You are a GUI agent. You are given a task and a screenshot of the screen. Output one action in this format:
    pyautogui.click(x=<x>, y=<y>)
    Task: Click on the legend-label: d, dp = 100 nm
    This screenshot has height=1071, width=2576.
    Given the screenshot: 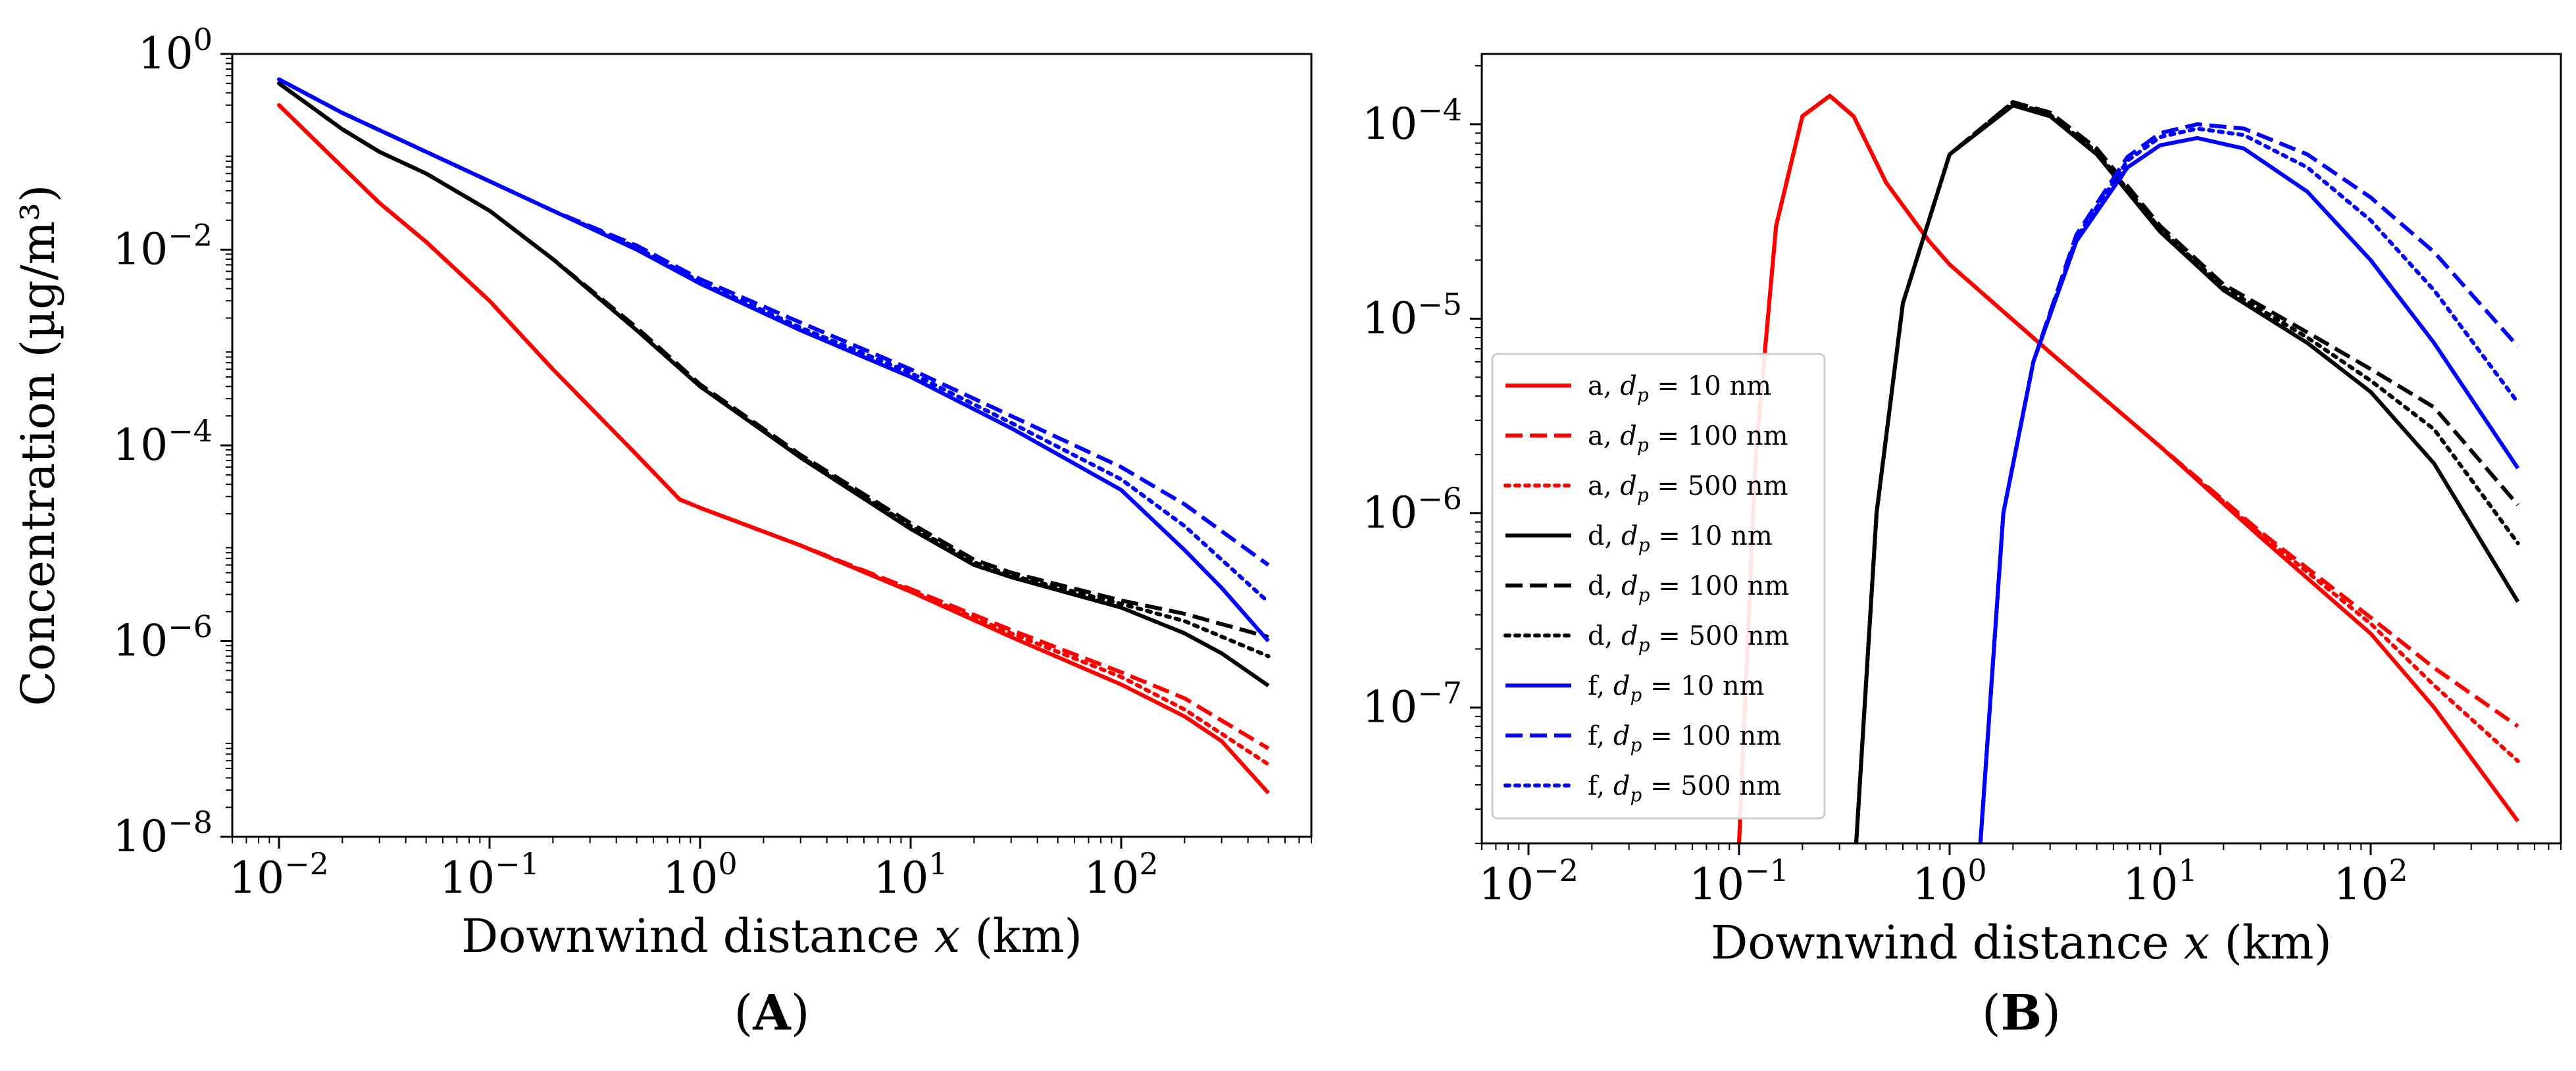 What is the action you would take?
    pyautogui.click(x=1688, y=588)
    